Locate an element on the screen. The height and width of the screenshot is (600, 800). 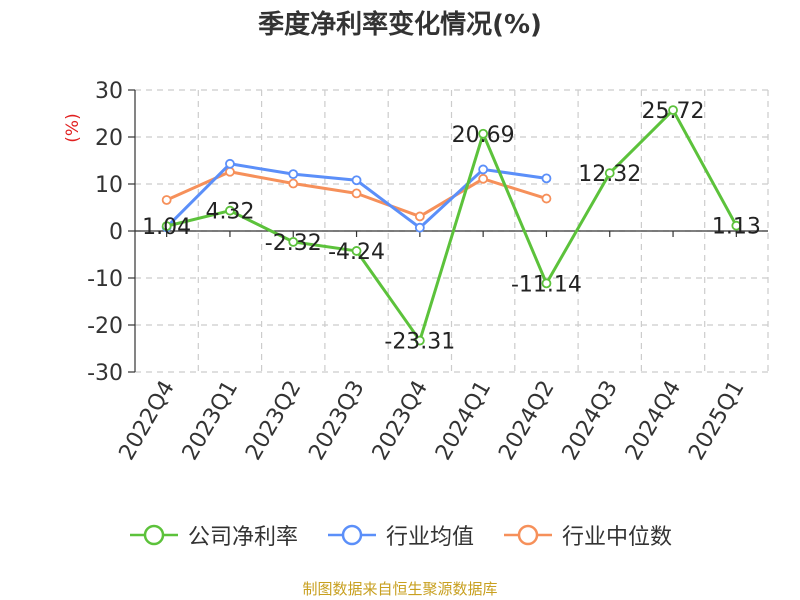
data-label: 1.13 is located at coordinates (736, 227).